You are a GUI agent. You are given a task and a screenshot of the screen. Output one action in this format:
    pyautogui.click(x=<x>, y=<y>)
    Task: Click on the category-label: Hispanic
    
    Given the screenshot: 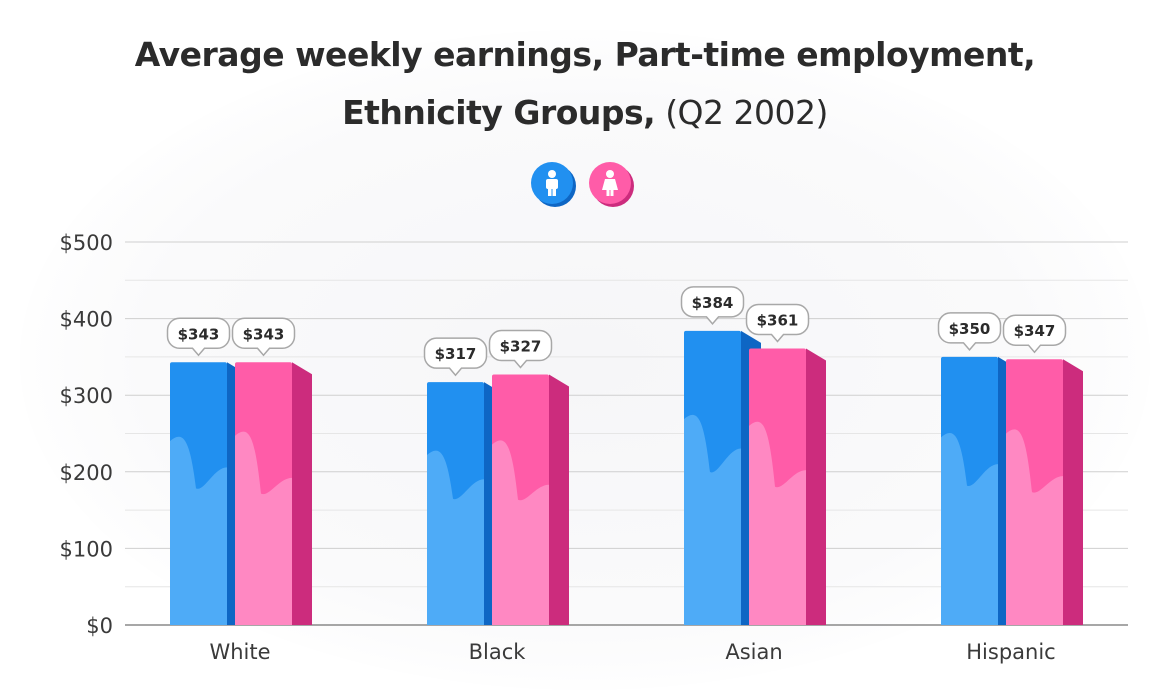 What is the action you would take?
    pyautogui.click(x=1010, y=652)
    